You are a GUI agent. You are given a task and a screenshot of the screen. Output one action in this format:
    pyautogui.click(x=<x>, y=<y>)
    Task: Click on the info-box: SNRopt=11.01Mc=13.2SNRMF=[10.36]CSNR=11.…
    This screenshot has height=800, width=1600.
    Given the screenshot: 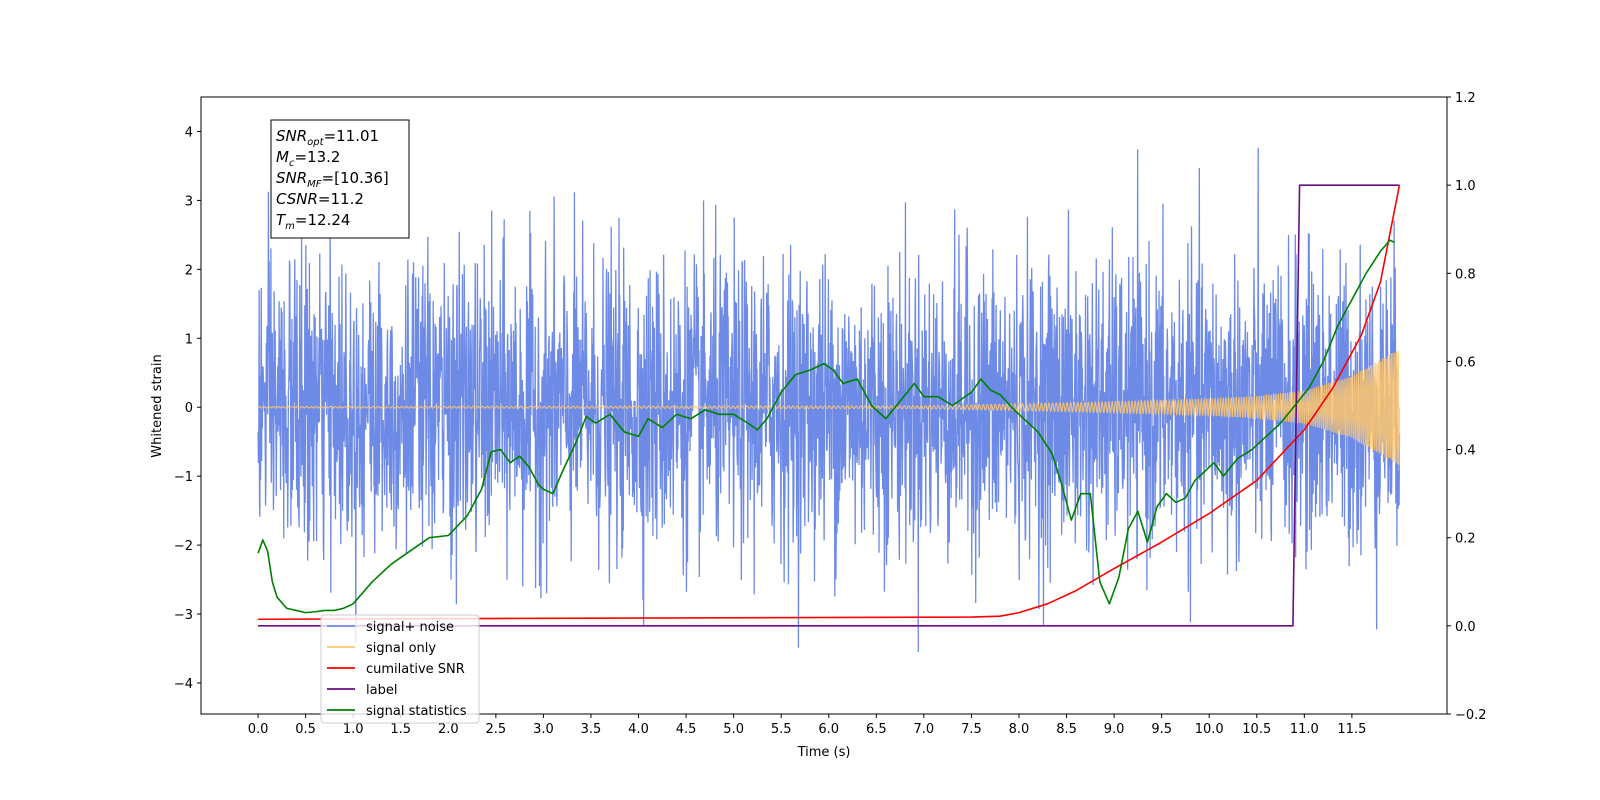 What is the action you would take?
    pyautogui.click(x=340, y=179)
    